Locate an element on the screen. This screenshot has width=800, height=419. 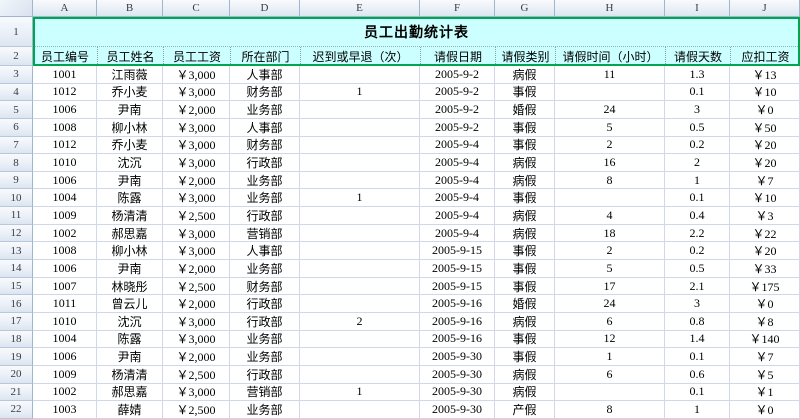
cell-A15: 1007 is located at coordinates (65, 286).